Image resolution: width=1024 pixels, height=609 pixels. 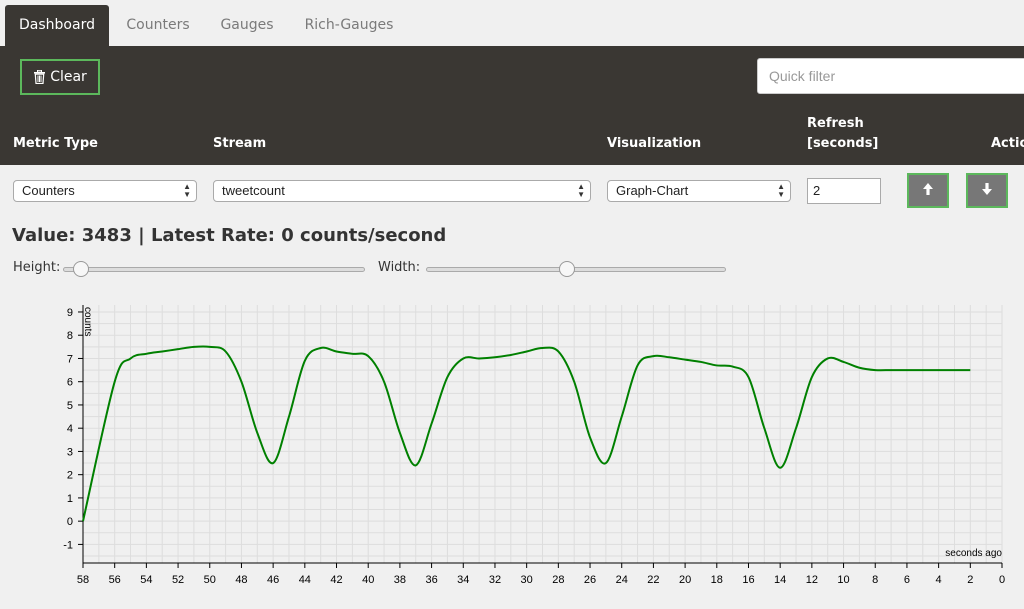 I want to click on y-tick-label: 0, so click(x=70, y=522).